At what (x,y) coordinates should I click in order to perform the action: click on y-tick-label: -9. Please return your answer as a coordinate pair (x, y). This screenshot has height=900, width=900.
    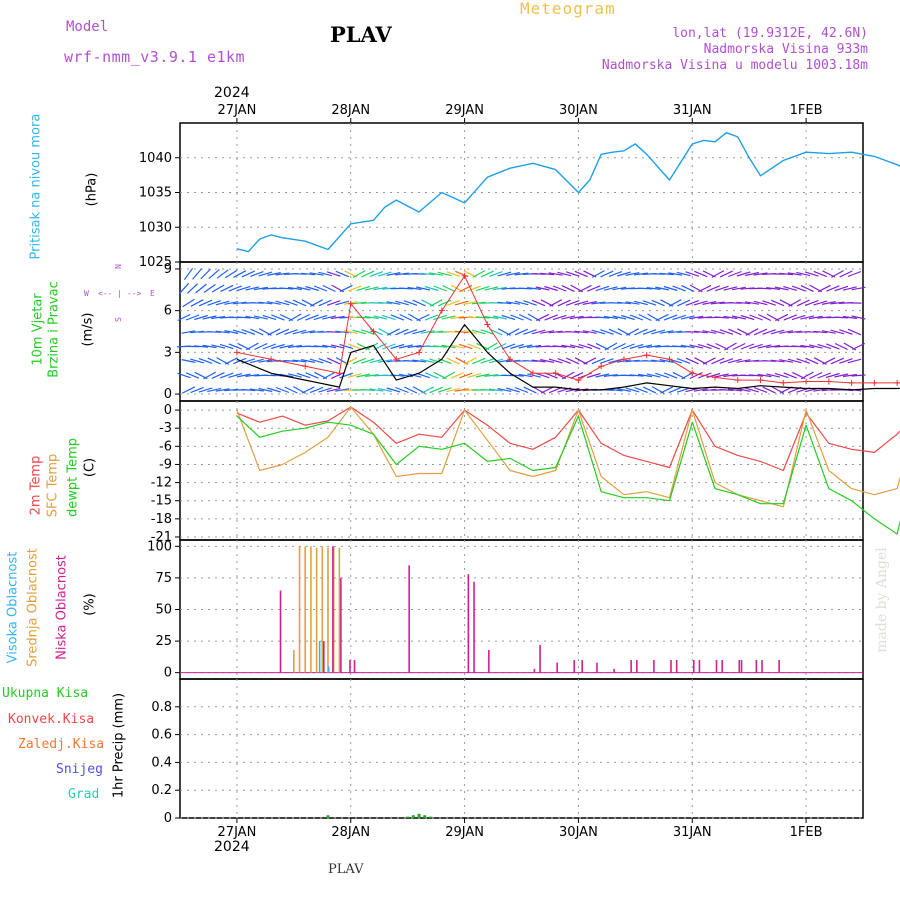
    Looking at the image, I should click on (165, 464).